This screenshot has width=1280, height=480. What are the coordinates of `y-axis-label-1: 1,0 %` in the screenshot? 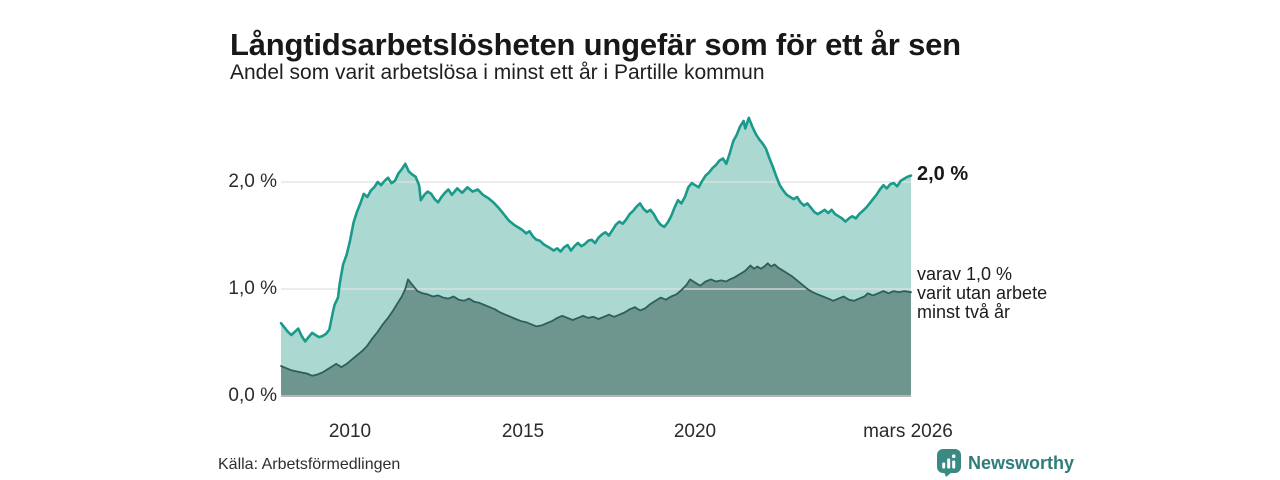 It's located at (252, 288).